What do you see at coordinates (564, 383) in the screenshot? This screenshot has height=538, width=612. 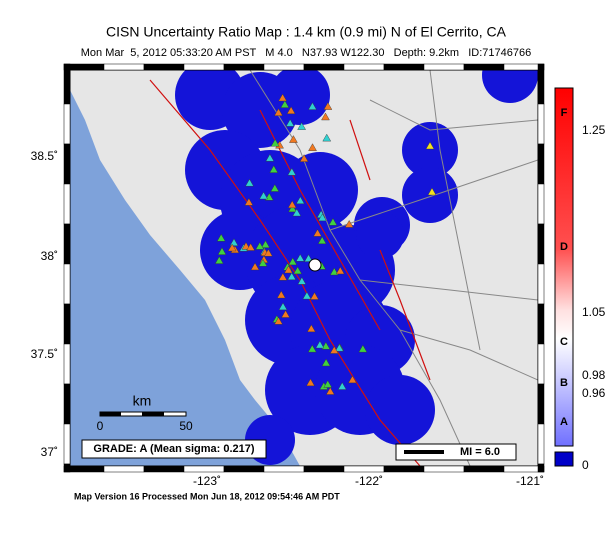 I see `grade-letter: B` at bounding box center [564, 383].